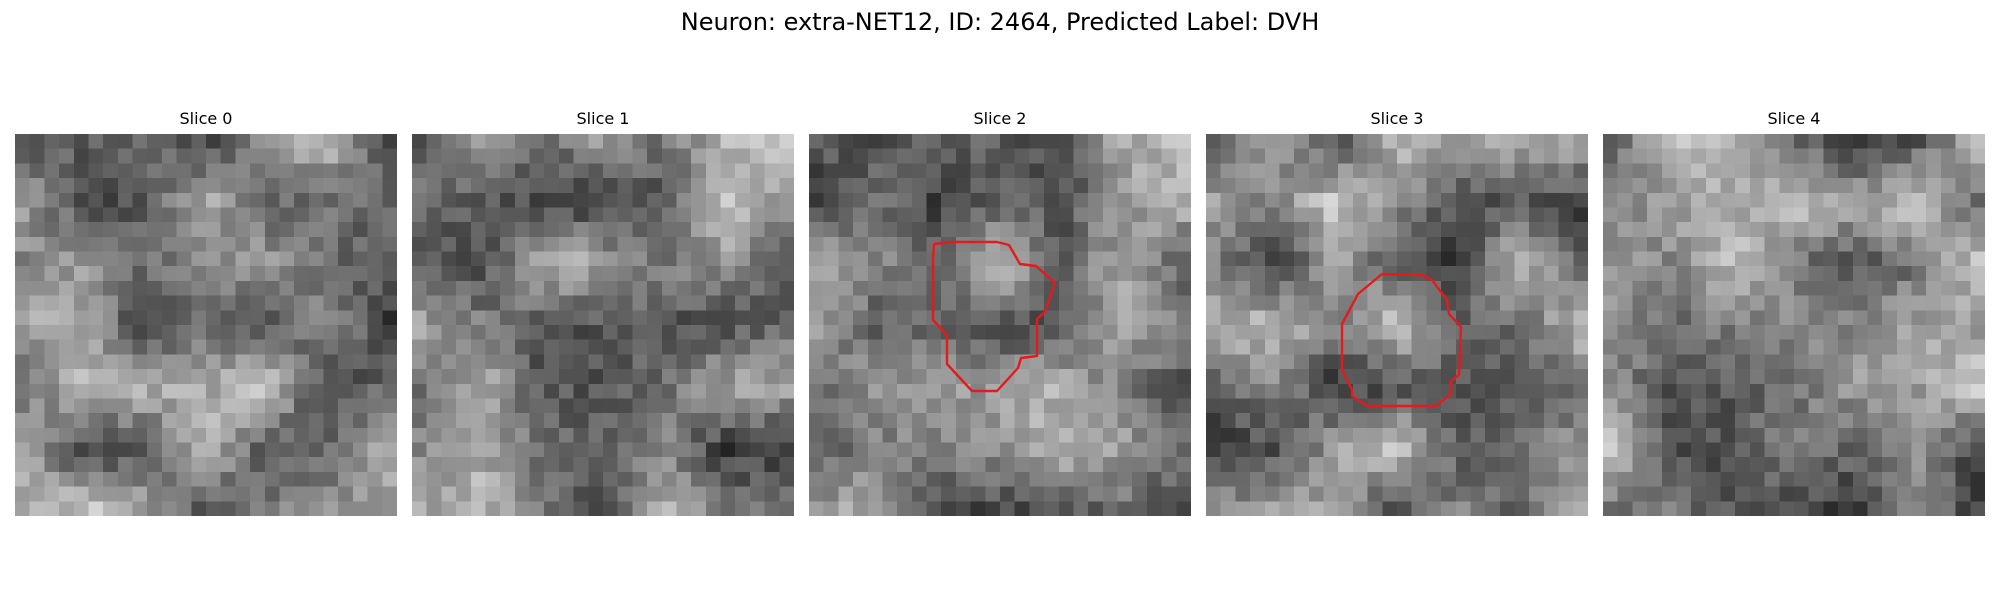 Image resolution: width=2000 pixels, height=600 pixels. What do you see at coordinates (1000, 118) in the screenshot?
I see `slice-2-title: Slice 2` at bounding box center [1000, 118].